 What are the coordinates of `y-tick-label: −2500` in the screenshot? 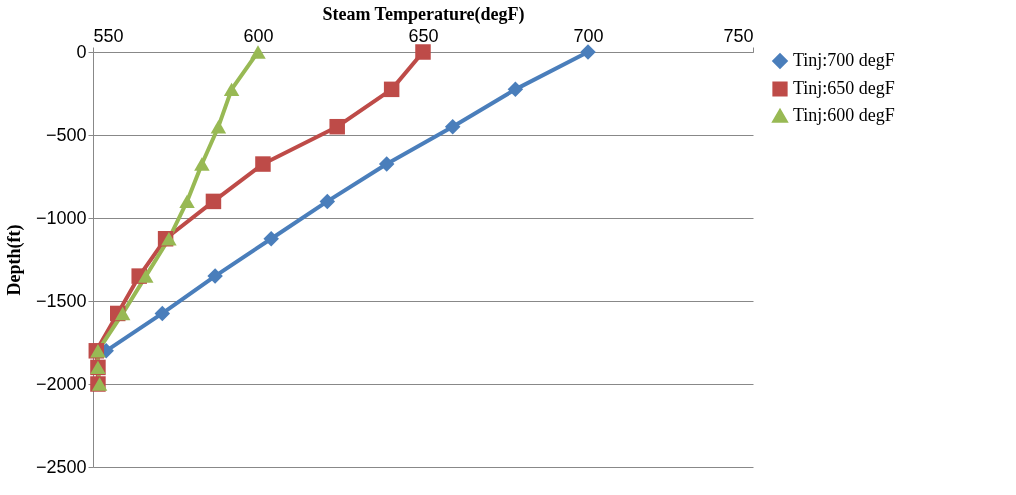 It's located at (61, 466).